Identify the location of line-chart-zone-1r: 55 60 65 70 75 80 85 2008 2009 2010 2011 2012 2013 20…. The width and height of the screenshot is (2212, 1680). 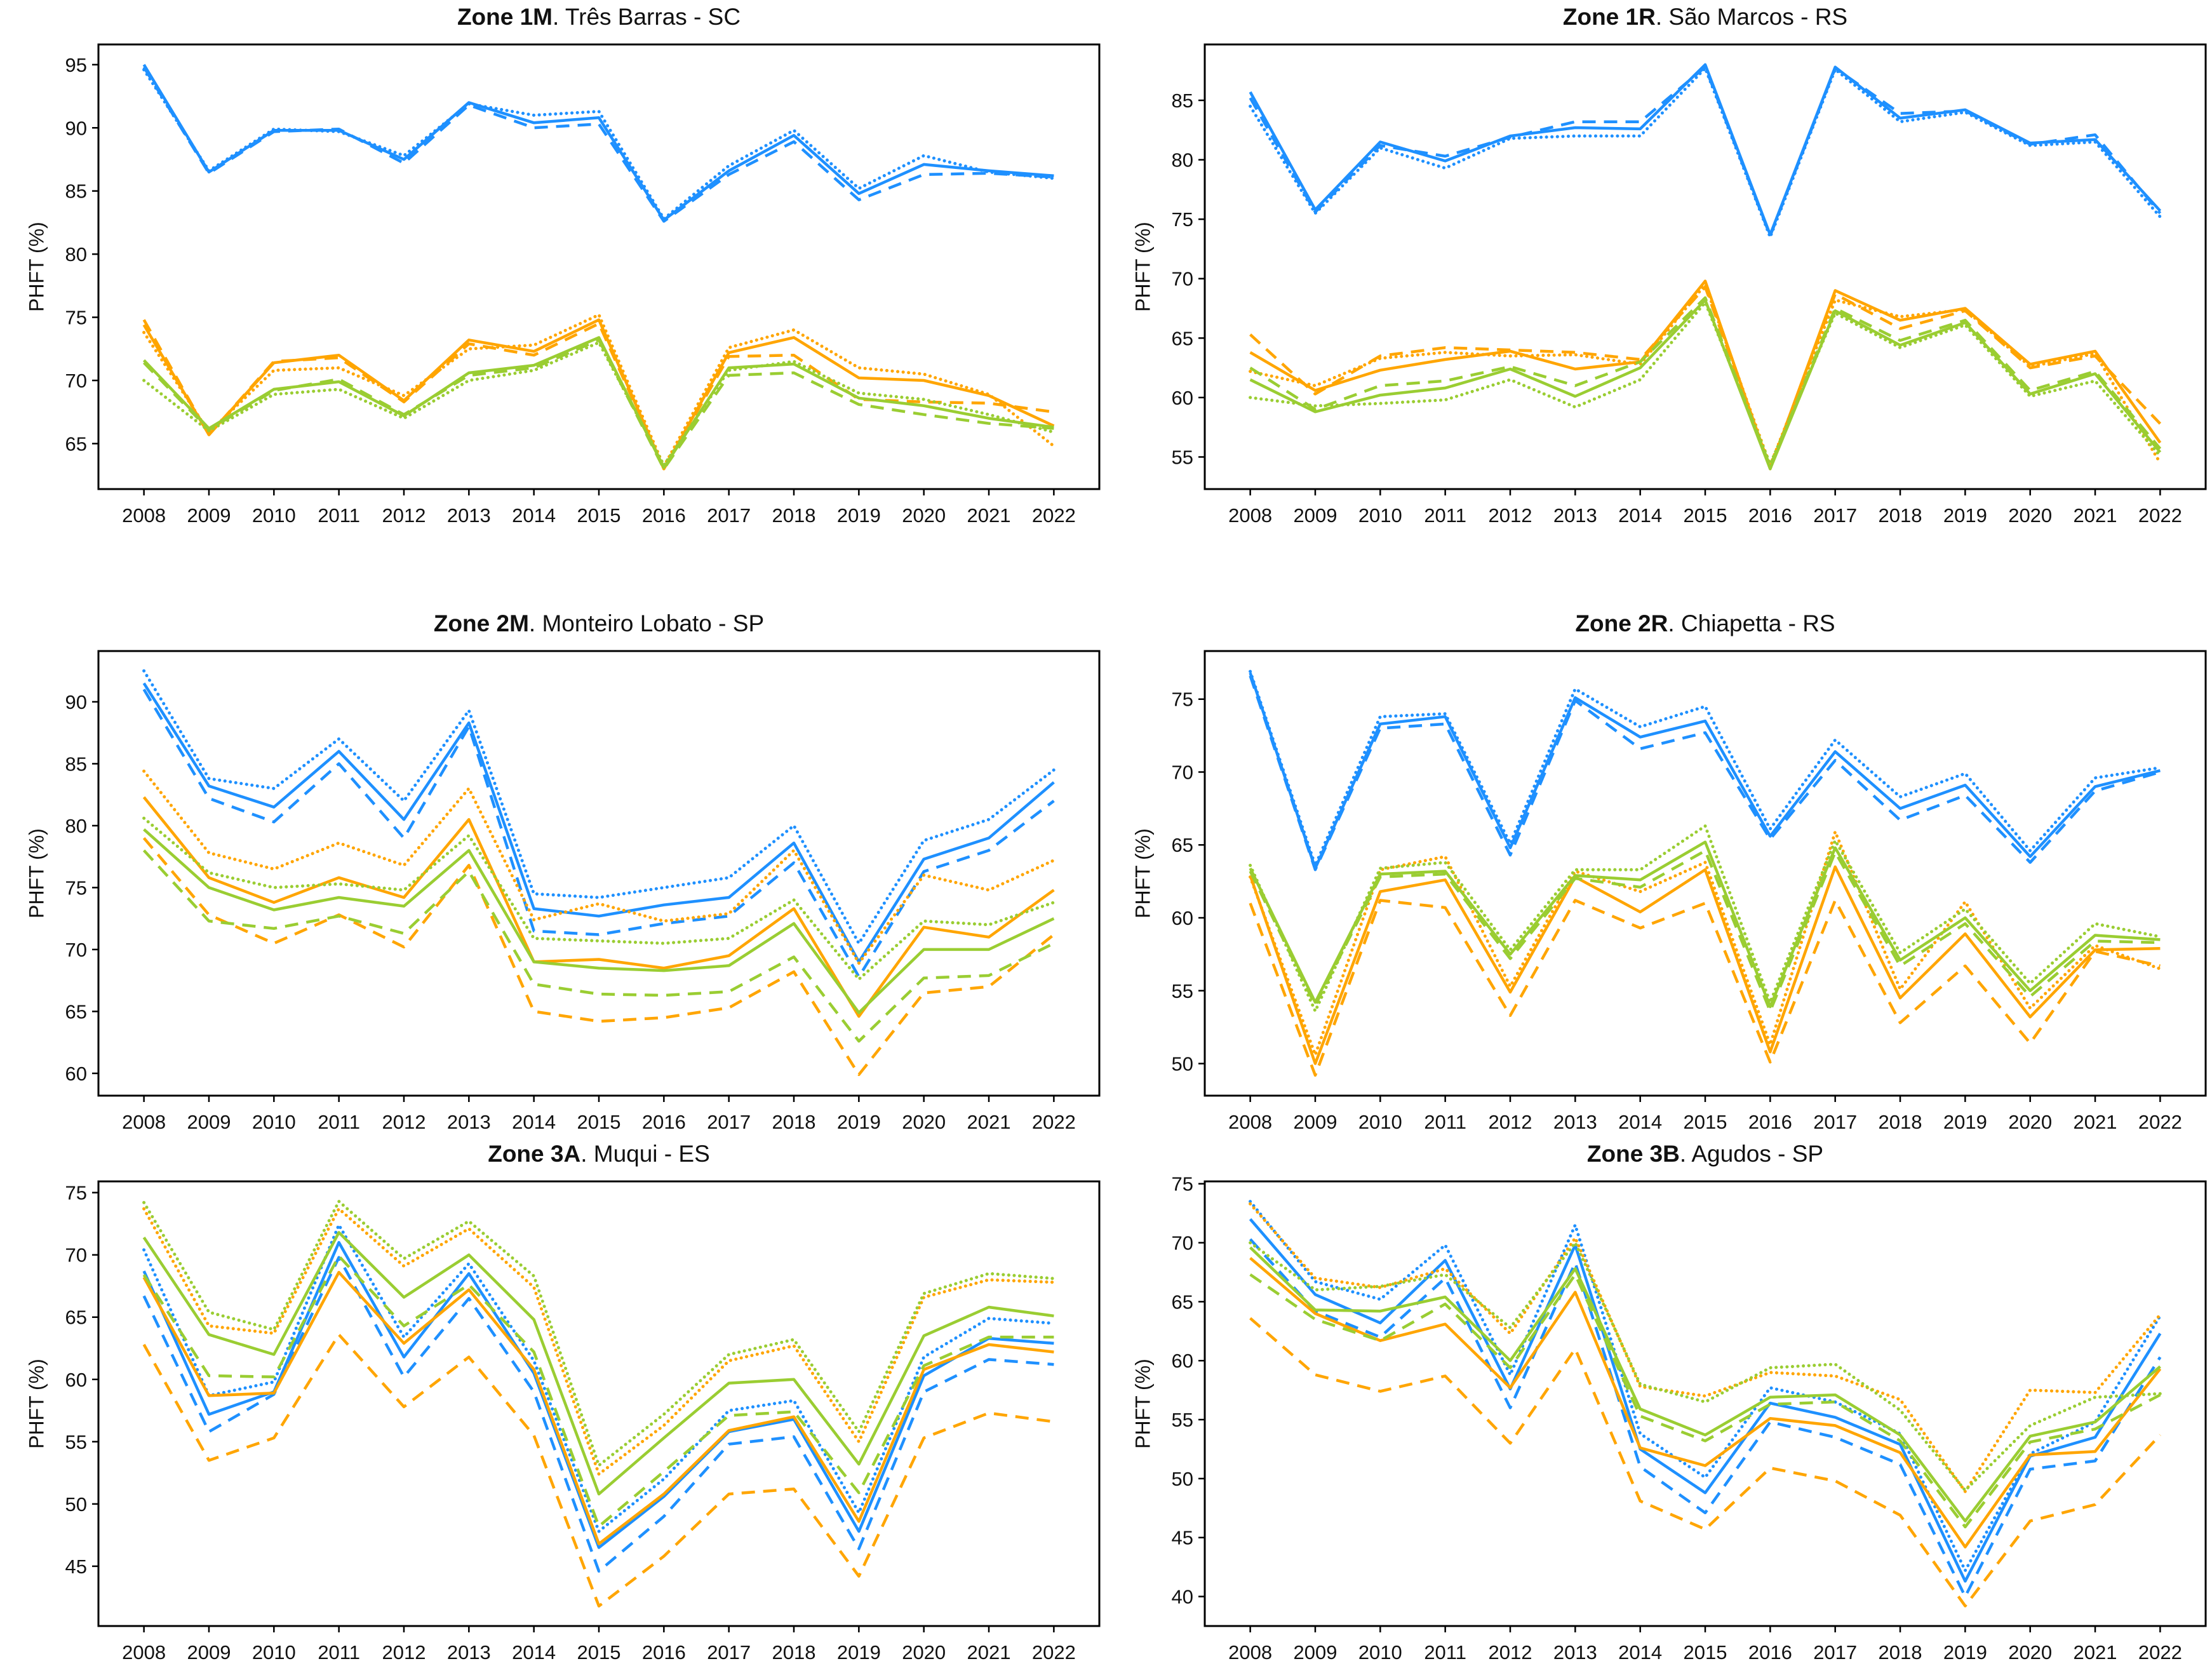
(1690, 285).